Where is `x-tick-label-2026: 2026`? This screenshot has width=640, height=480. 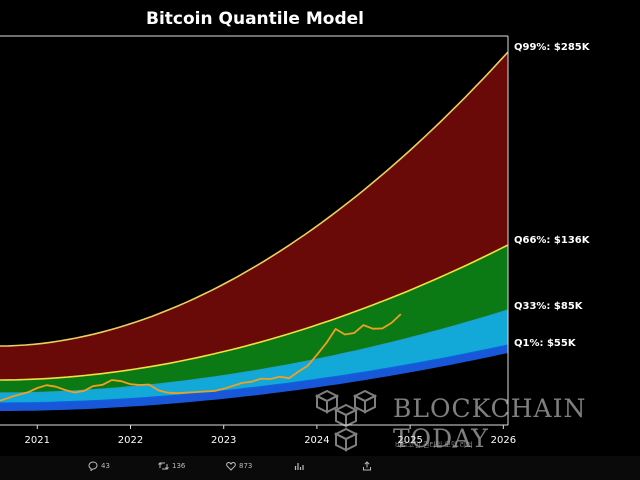 x-tick-label-2026: 2026 is located at coordinates (503, 440).